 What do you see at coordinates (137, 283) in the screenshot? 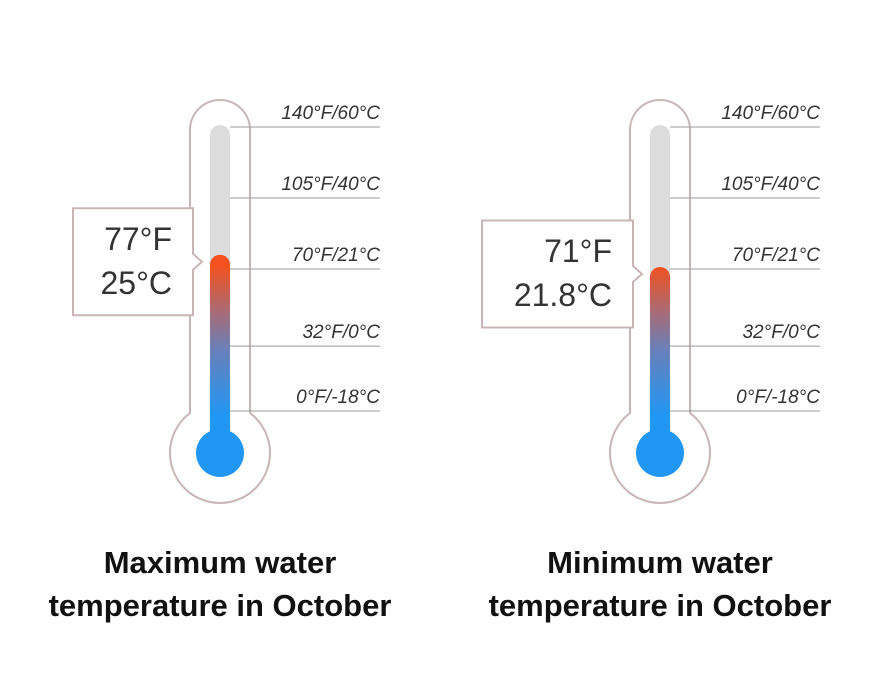
I see `reading-secondary: 25°C` at bounding box center [137, 283].